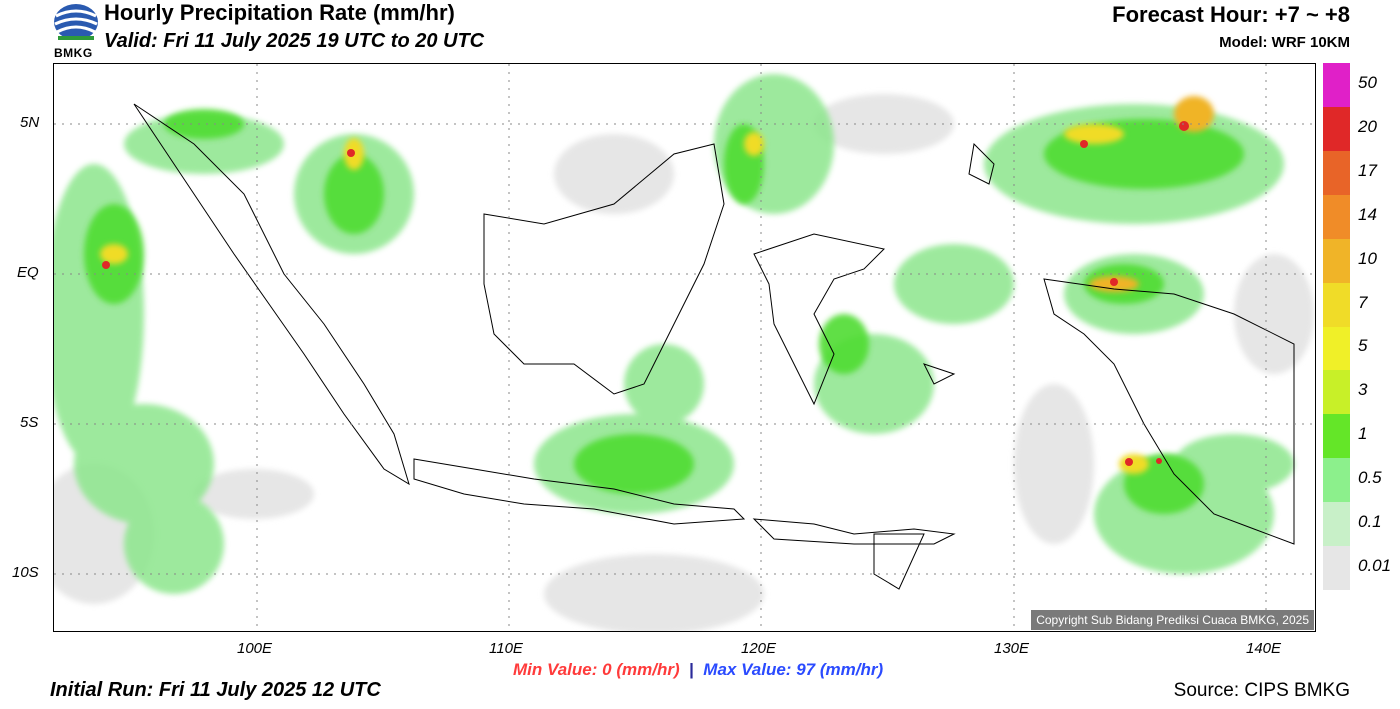 This screenshot has width=1400, height=709. What do you see at coordinates (1367, 82) in the screenshot?
I see `legend-label: 50` at bounding box center [1367, 82].